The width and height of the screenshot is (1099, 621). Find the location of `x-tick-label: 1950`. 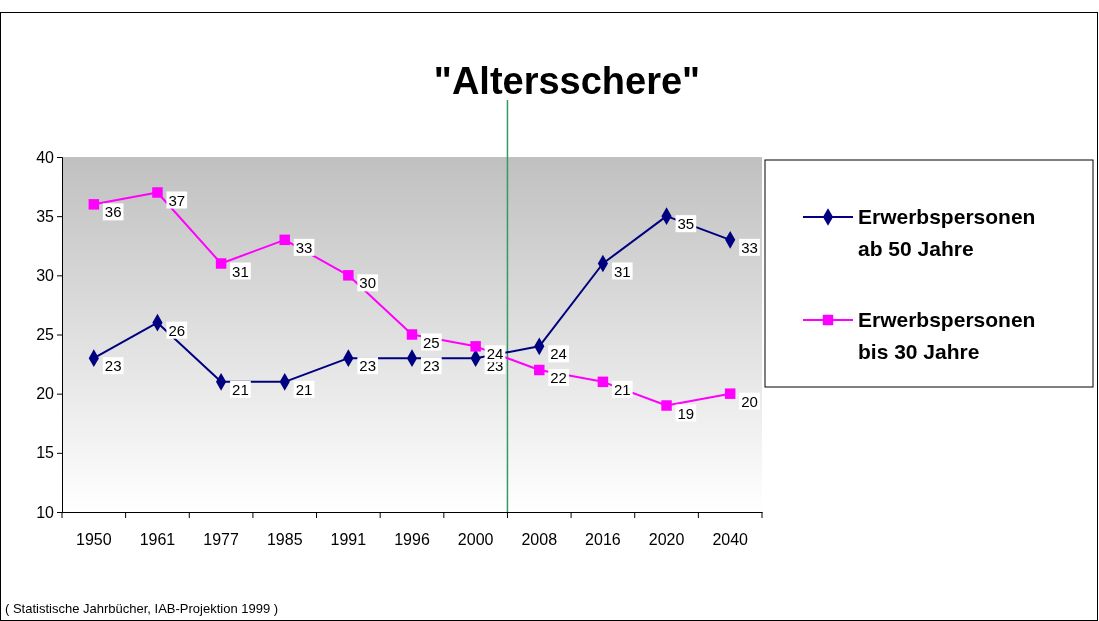

x-tick-label: 1950 is located at coordinates (94, 540).